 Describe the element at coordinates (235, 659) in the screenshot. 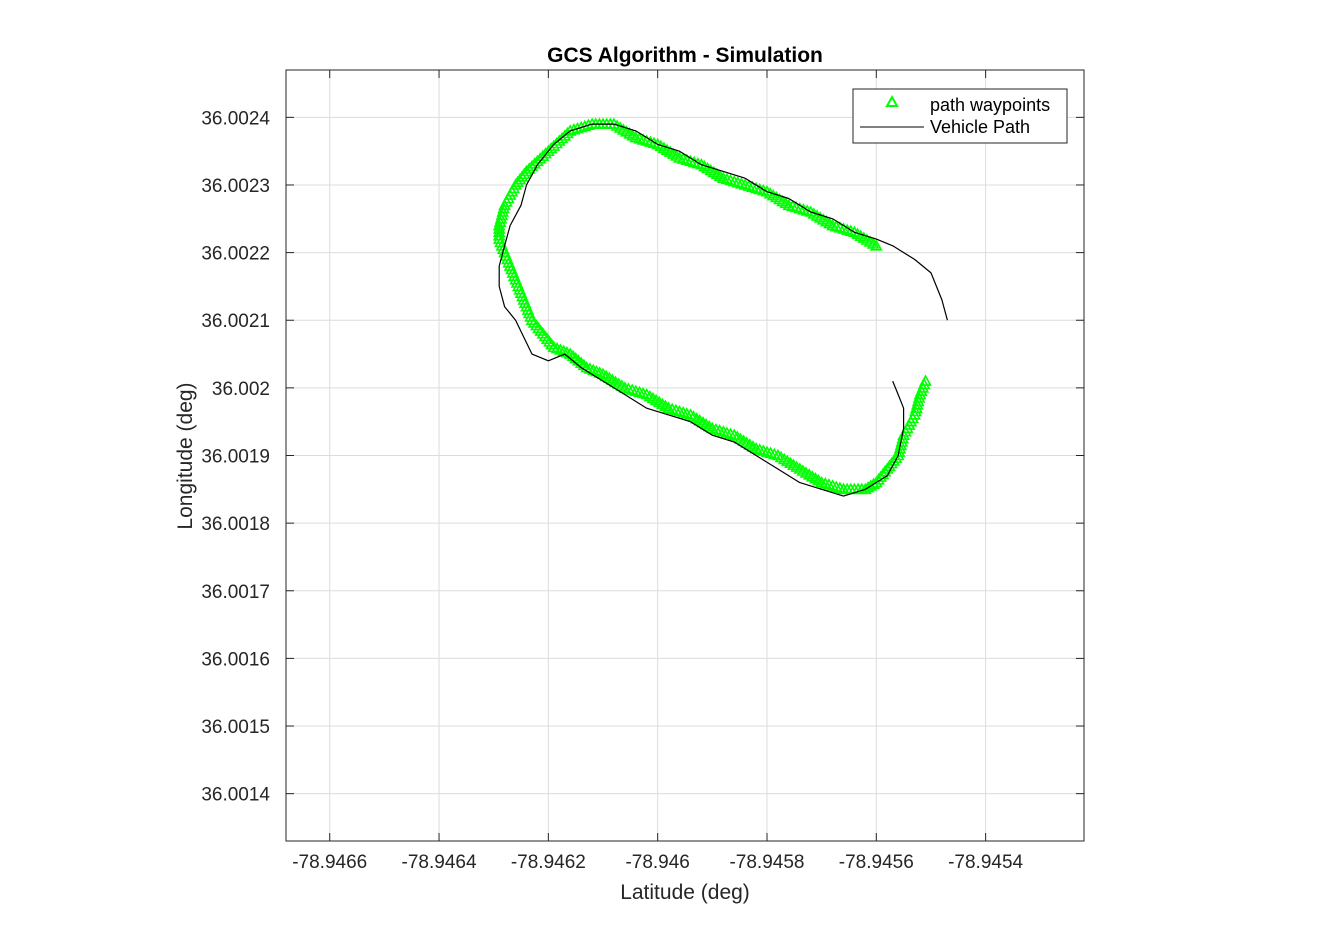

I see `y-tick-label: 36.0016` at that location.